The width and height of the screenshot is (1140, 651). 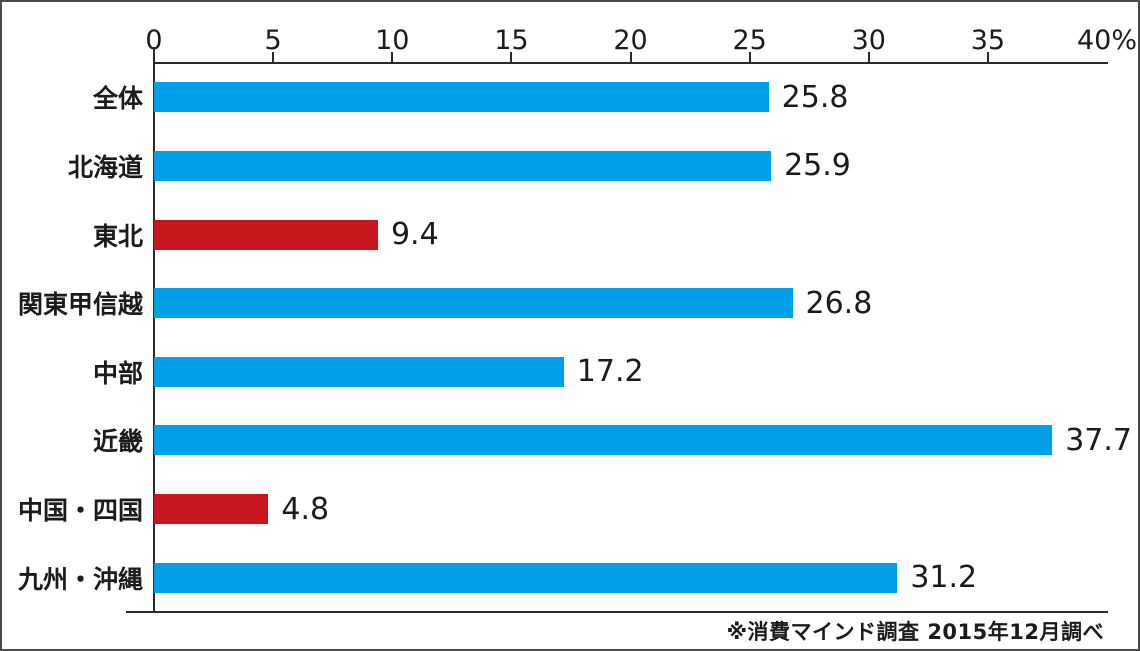 What do you see at coordinates (868, 40) in the screenshot?
I see `x-axis-tick-label: 30` at bounding box center [868, 40].